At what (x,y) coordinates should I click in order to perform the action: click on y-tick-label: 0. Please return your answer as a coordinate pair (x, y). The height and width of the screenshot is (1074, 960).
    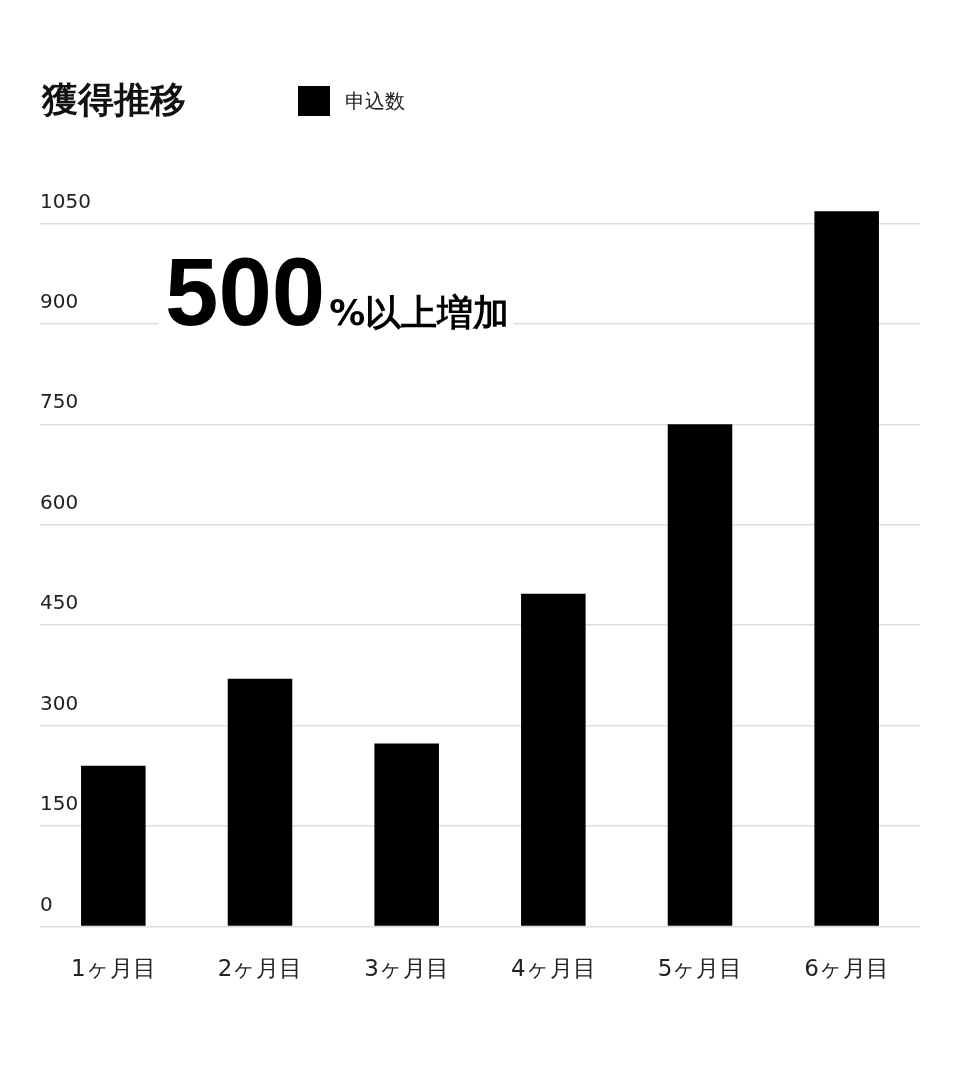
    Looking at the image, I should click on (46, 903).